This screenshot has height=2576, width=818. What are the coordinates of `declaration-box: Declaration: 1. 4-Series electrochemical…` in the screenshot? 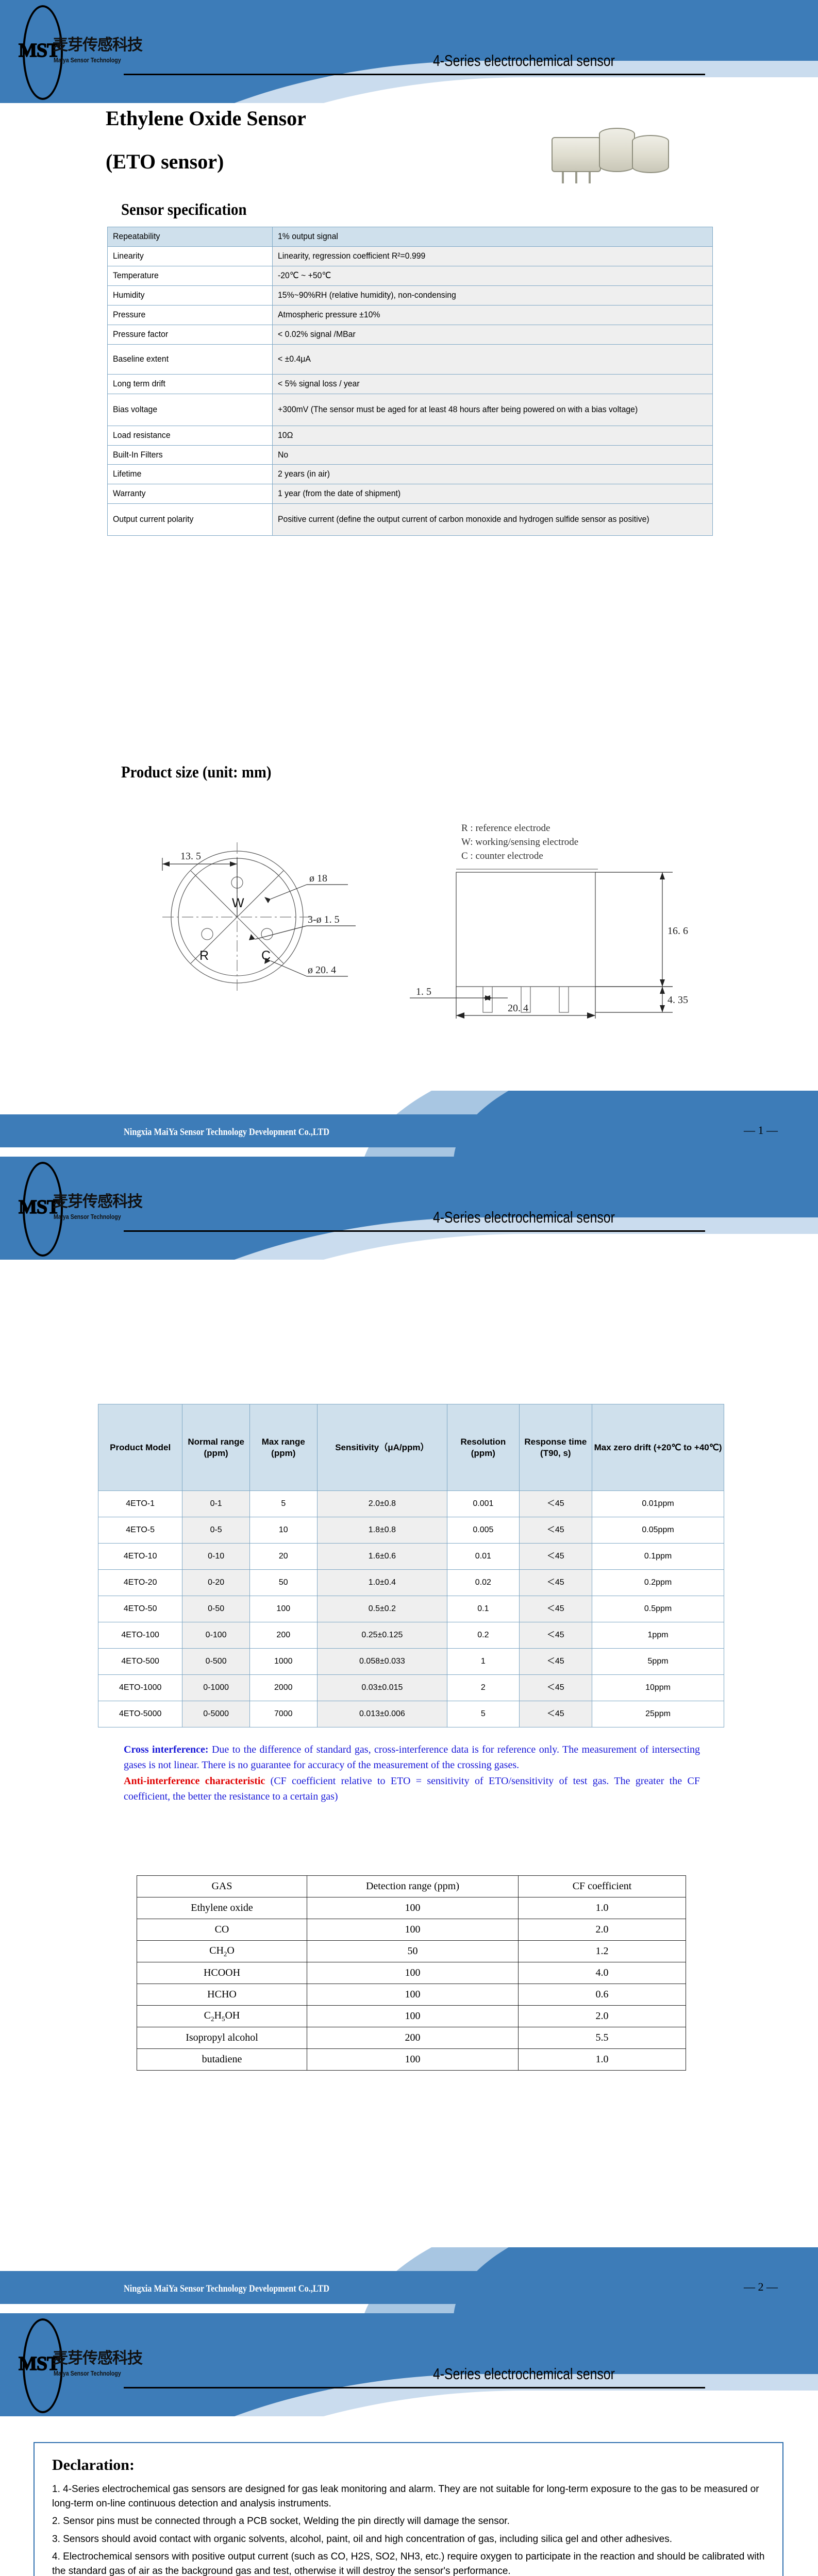 It's located at (408, 2509).